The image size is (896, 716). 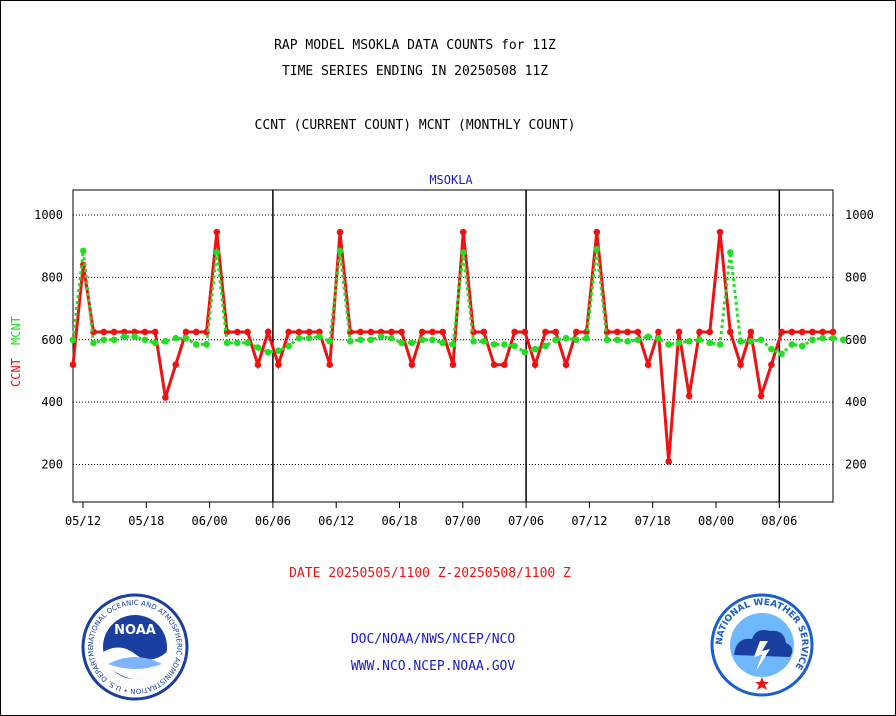 I want to click on y-tick-label-right: 200, so click(x=856, y=465).